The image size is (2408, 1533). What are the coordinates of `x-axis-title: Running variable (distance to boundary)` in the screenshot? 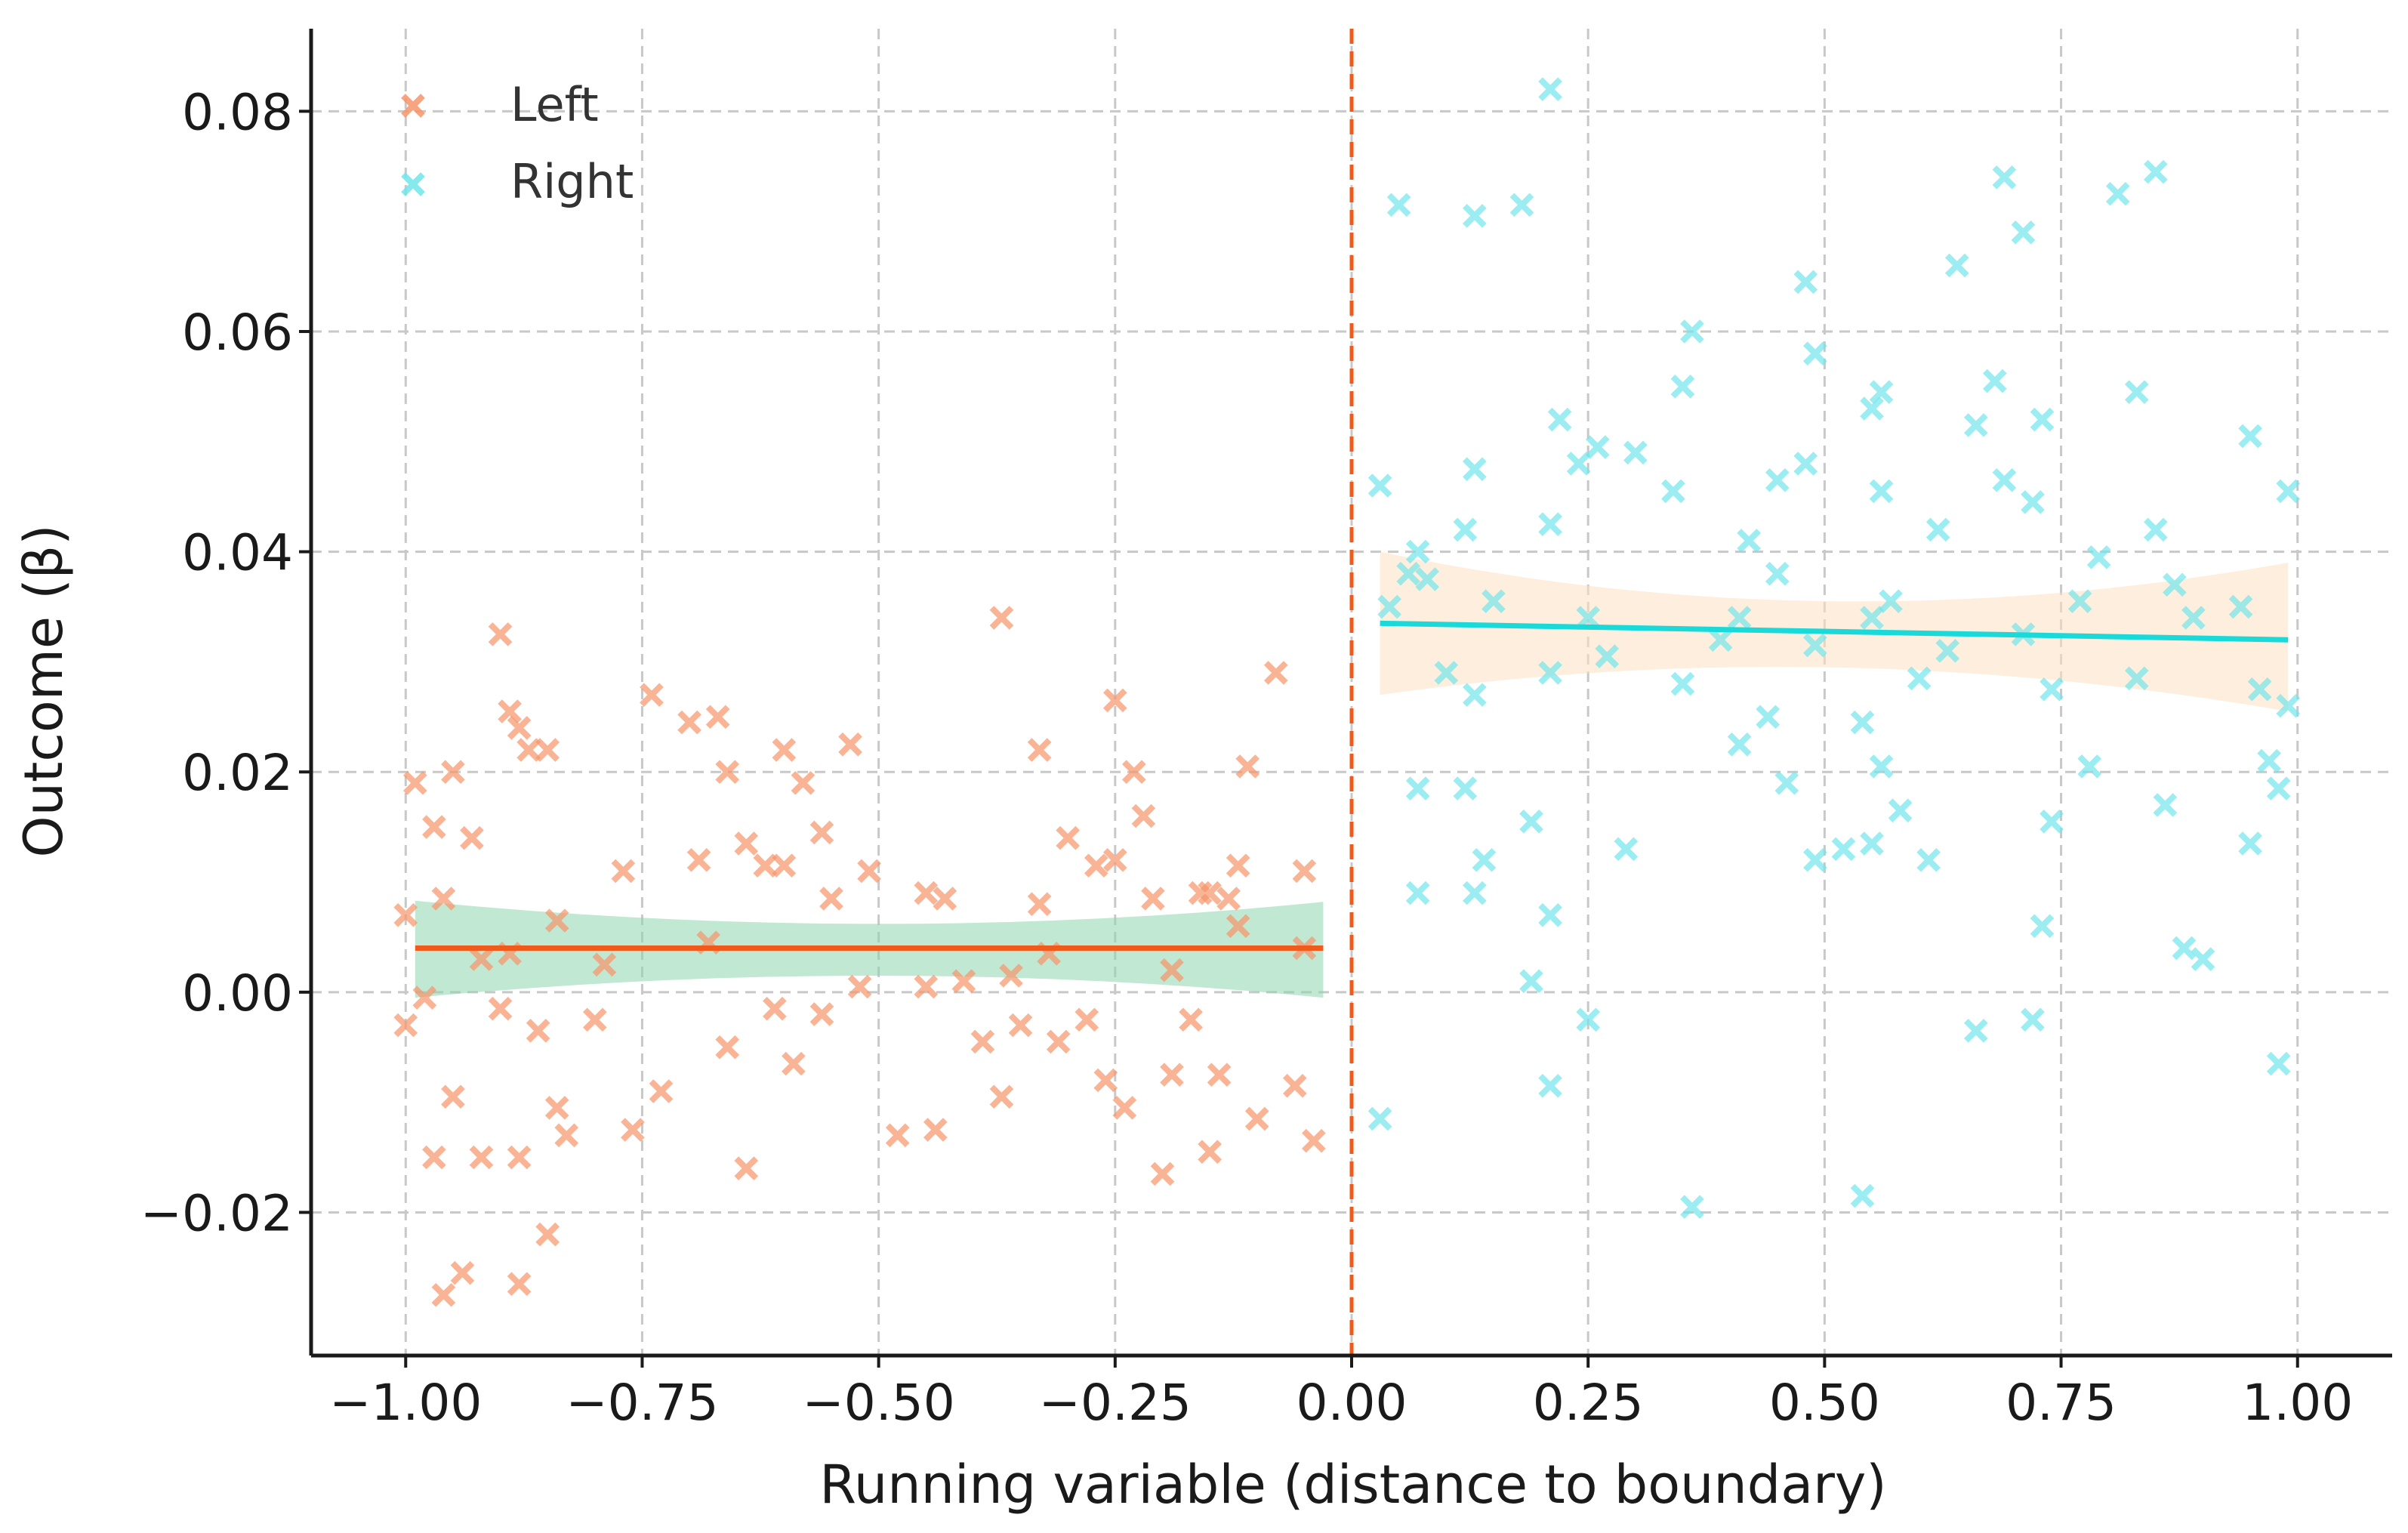 It's located at (1352, 1485).